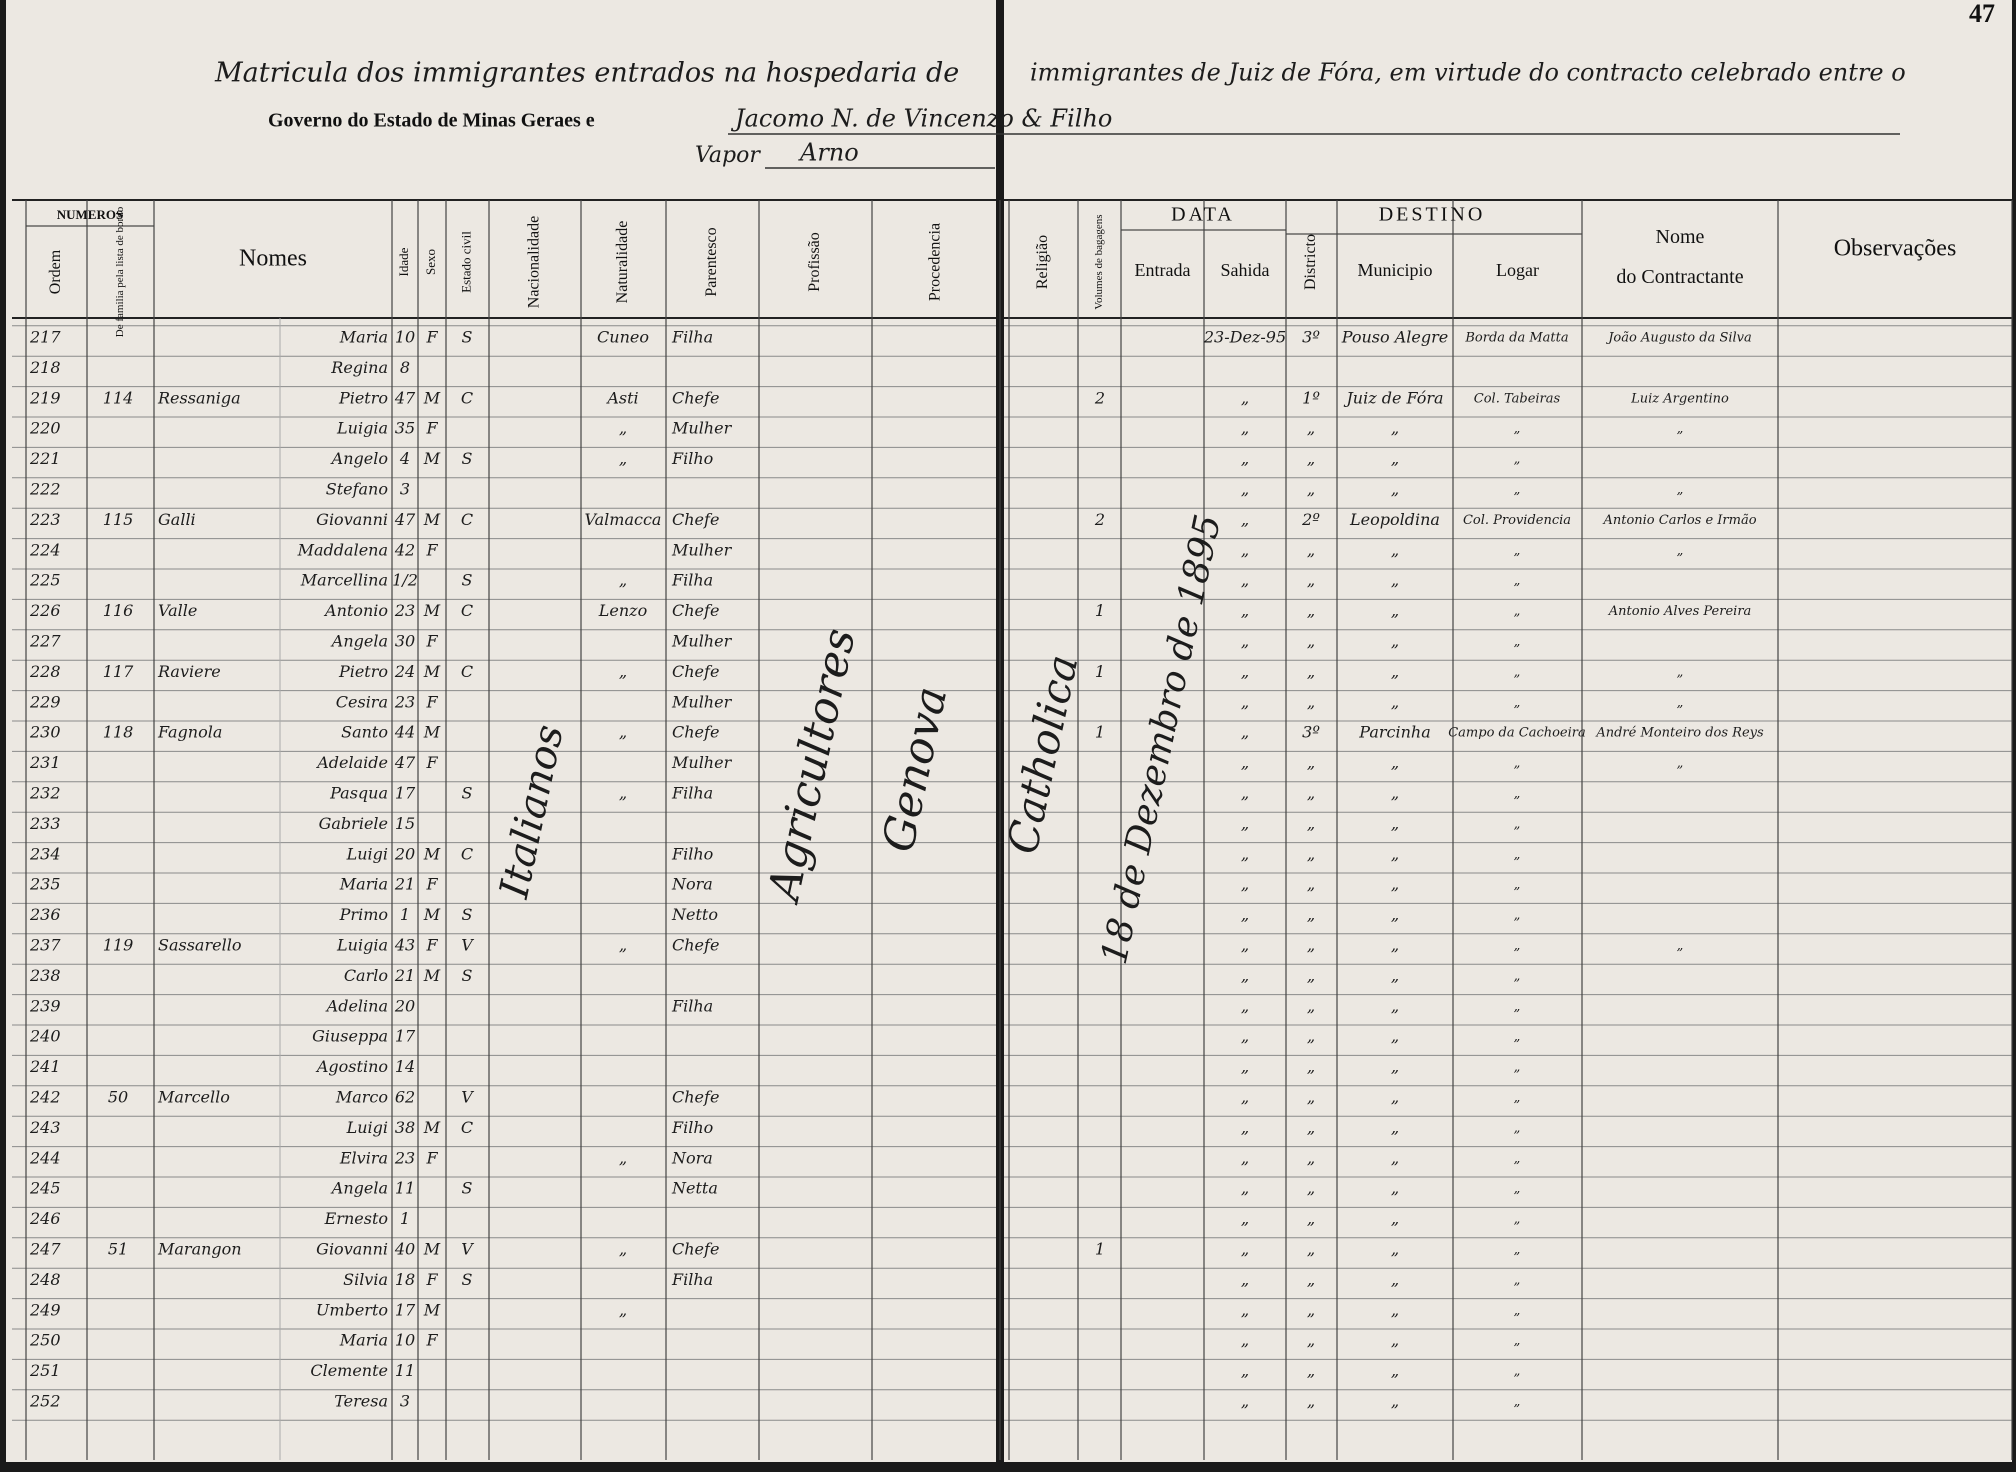 Image resolution: width=2016 pixels, height=1472 pixels. What do you see at coordinates (193, 1097) in the screenshot?
I see `cell-sobrenome: Marcello` at bounding box center [193, 1097].